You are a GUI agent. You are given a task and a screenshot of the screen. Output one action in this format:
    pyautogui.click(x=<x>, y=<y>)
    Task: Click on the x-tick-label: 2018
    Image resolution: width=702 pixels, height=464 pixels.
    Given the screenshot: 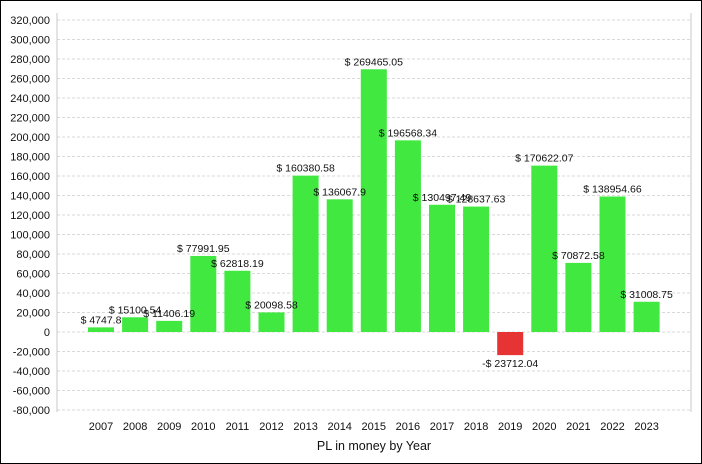 What is the action you would take?
    pyautogui.click(x=476, y=427)
    